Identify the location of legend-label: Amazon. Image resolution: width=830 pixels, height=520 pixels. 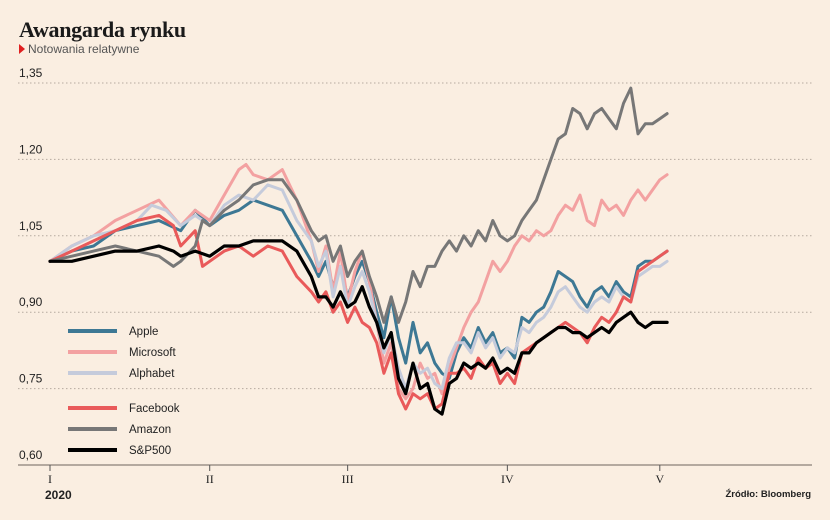
(150, 430).